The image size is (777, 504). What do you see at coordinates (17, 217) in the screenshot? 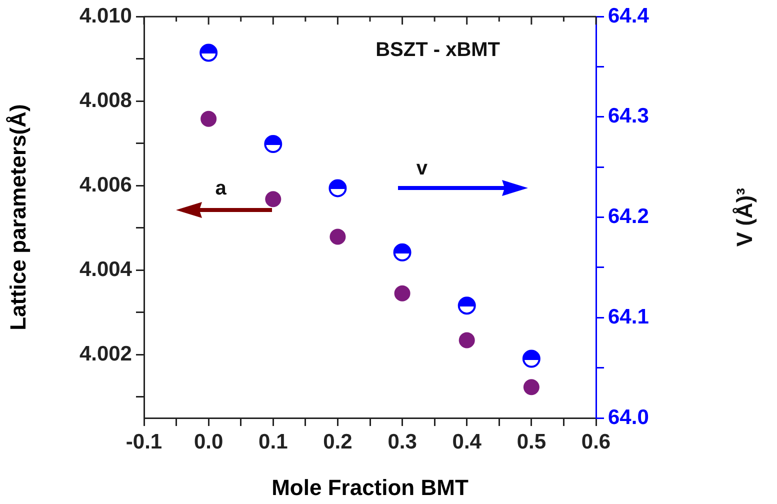
I see `y-axis-title: Lattice parameters(Å)` at bounding box center [17, 217].